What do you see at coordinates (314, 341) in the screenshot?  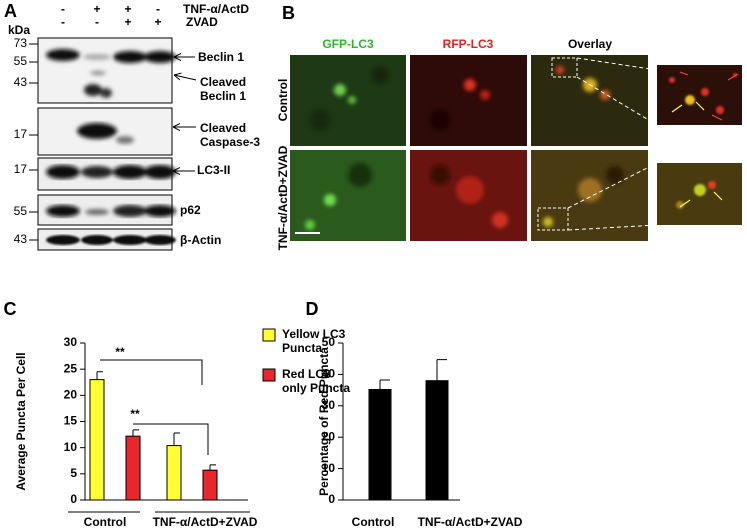 I see `legend-label: Yellow LC3 Puncta` at bounding box center [314, 341].